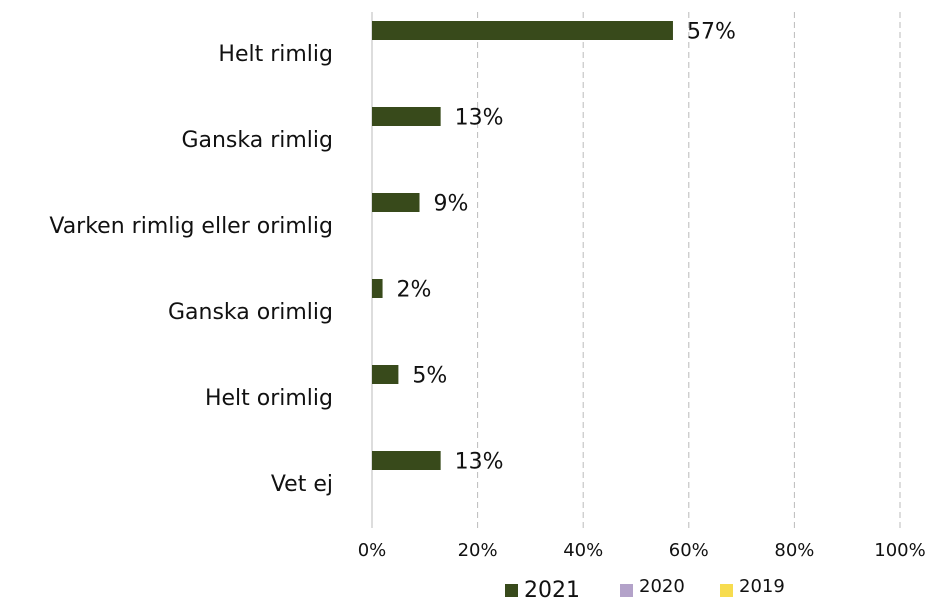 This screenshot has width=935, height=602. What do you see at coordinates (794, 550) in the screenshot?
I see `x-tick-label: 80%` at bounding box center [794, 550].